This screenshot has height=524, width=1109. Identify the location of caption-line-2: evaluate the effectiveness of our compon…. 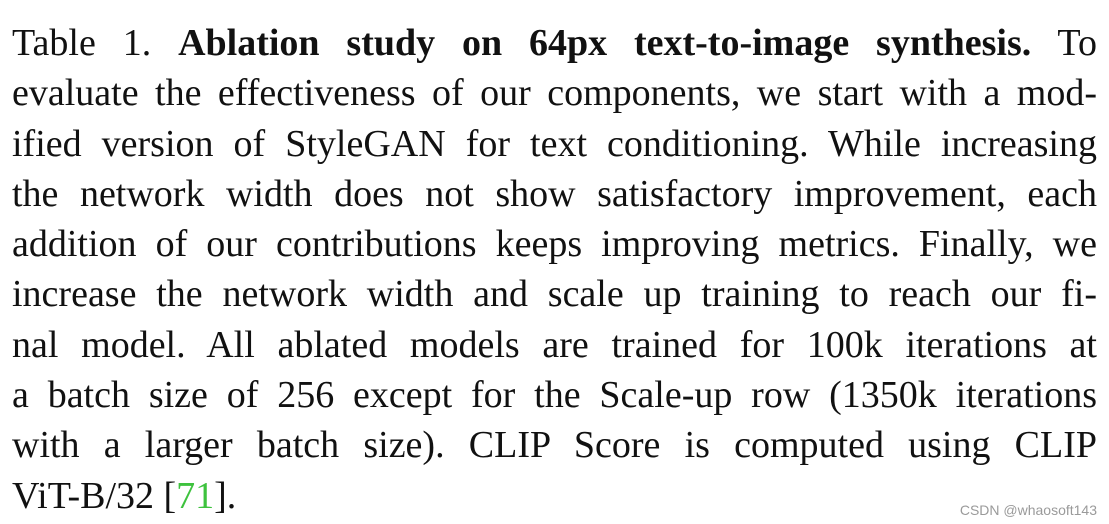
(554, 93).